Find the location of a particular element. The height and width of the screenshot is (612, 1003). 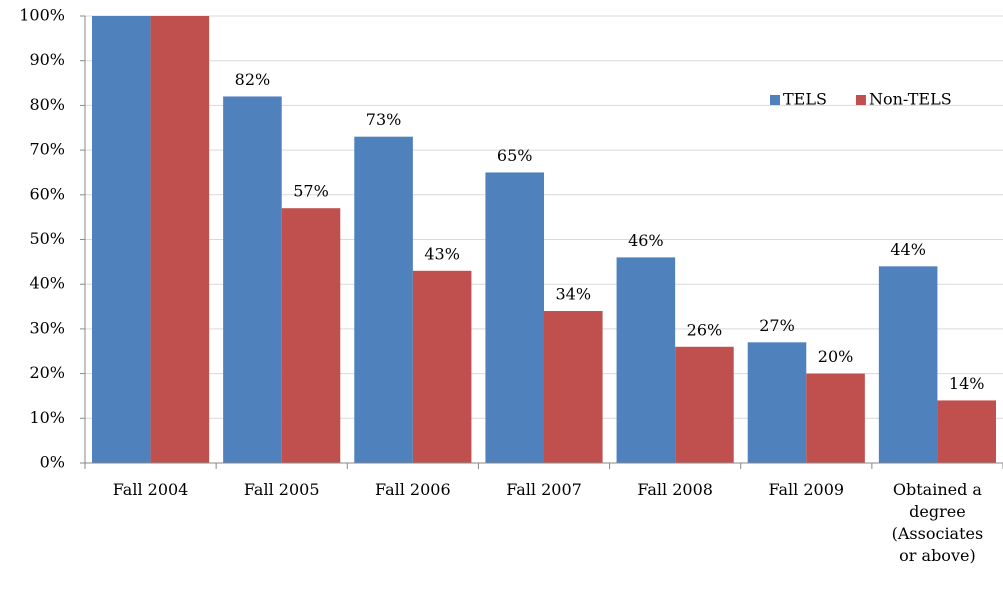

x-tick-label: Fall 2006 is located at coordinates (413, 489).